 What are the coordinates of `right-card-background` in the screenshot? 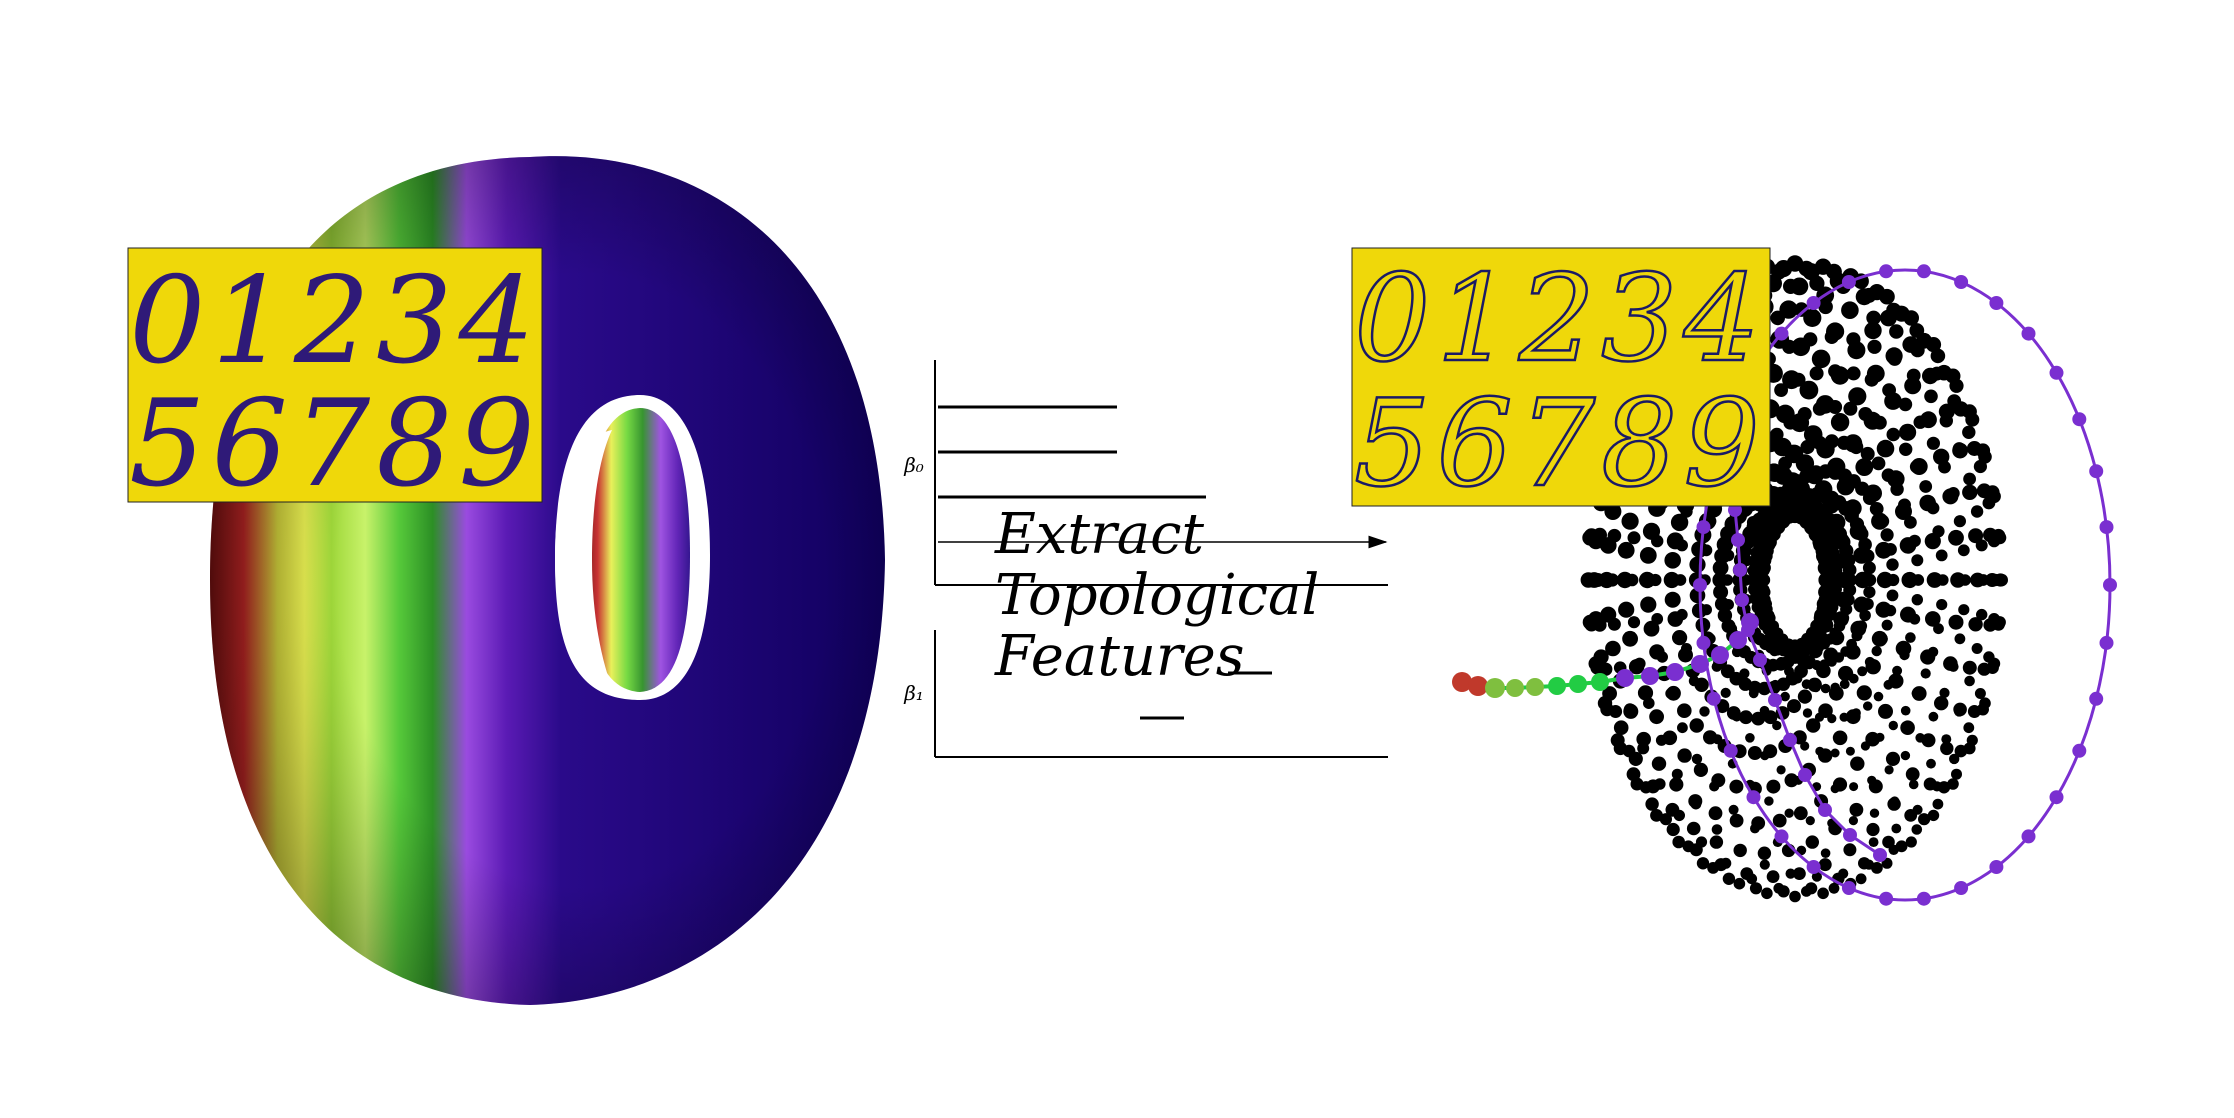 It's located at (1561, 377).